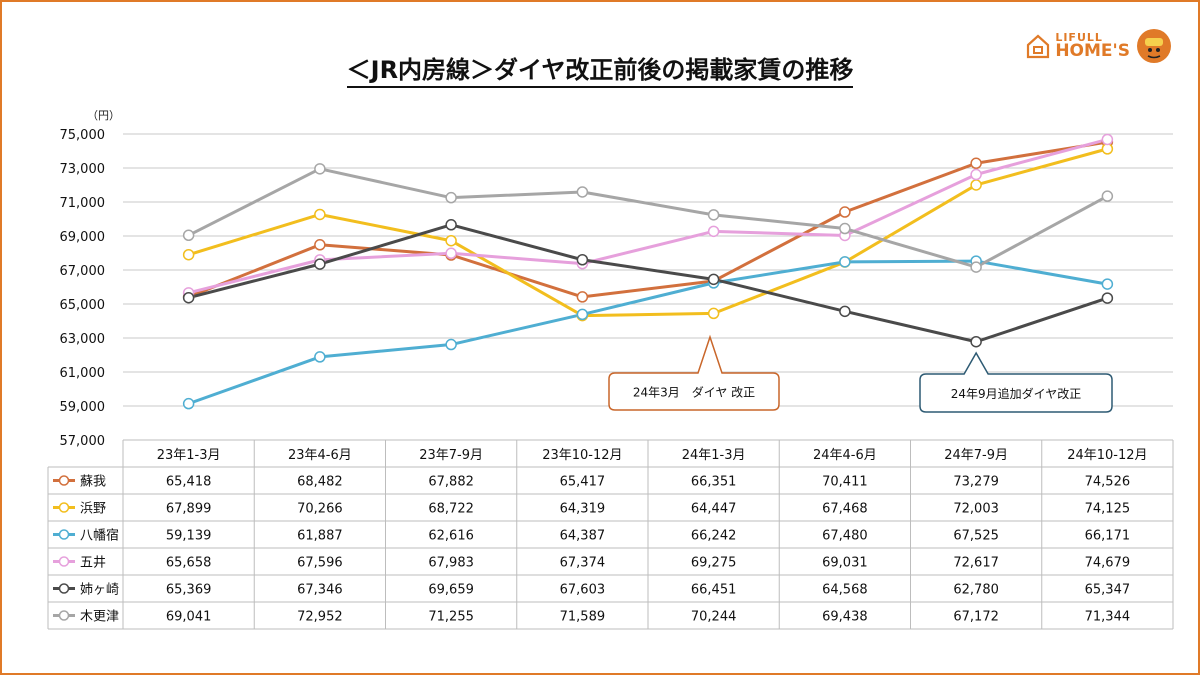 The height and width of the screenshot is (675, 1200). What do you see at coordinates (1016, 393) in the screenshot?
I see `annotation-text: 24年9月追加ダイヤ改正` at bounding box center [1016, 393].